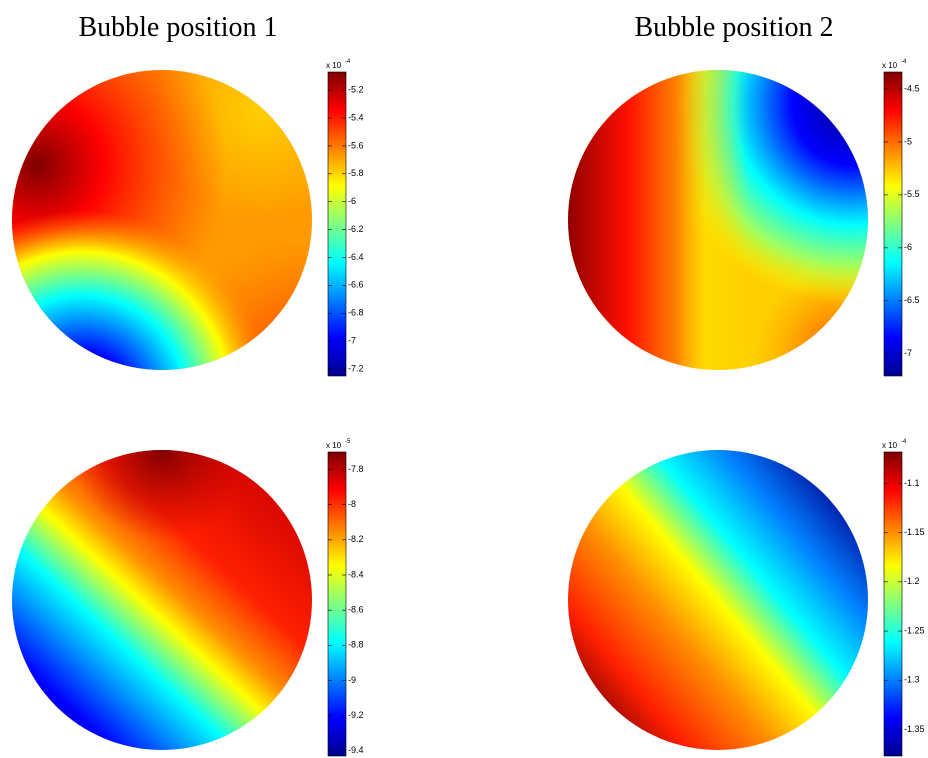 The width and height of the screenshot is (928, 758). What do you see at coordinates (914, 630) in the screenshot?
I see `colorbar-tick-label: -1.25` at bounding box center [914, 630].